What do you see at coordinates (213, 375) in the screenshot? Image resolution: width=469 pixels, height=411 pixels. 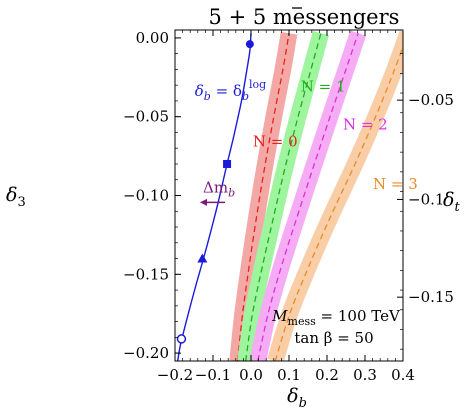 I see `x-tick-label: −0.1` at bounding box center [213, 375].